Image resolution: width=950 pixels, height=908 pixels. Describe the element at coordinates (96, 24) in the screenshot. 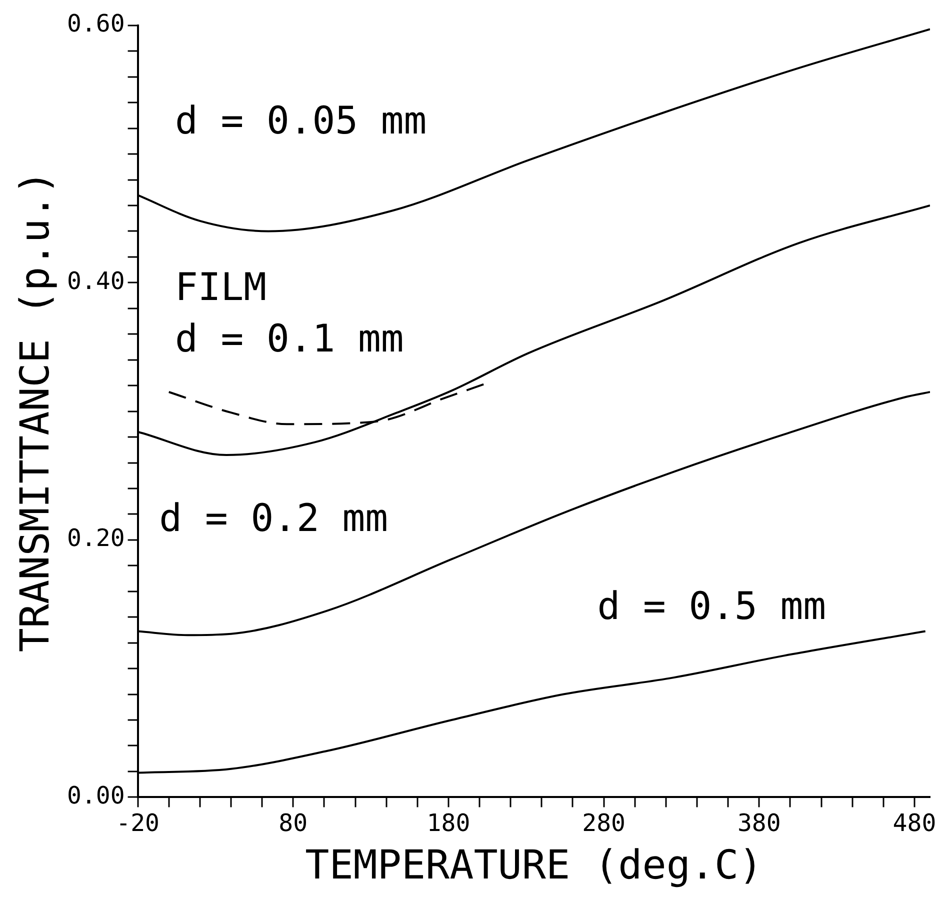

I see `y-tick-label: 0.60` at that location.